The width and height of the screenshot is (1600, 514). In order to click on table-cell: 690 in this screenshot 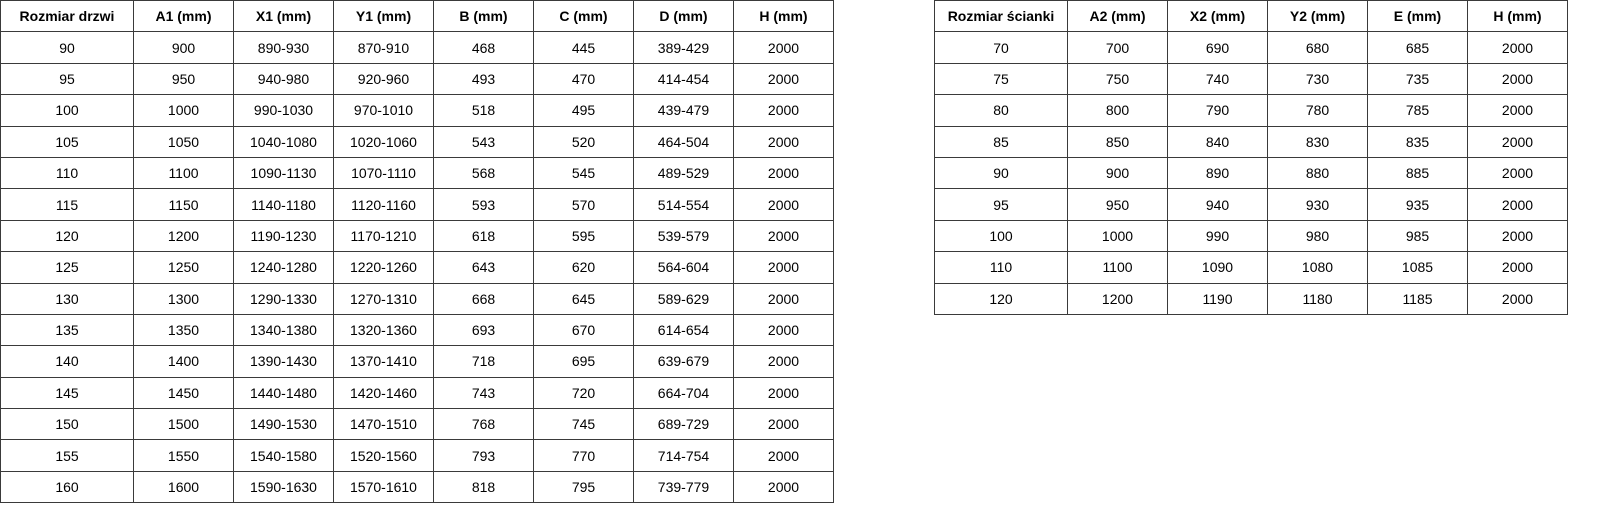, I will do `click(1217, 47)`.